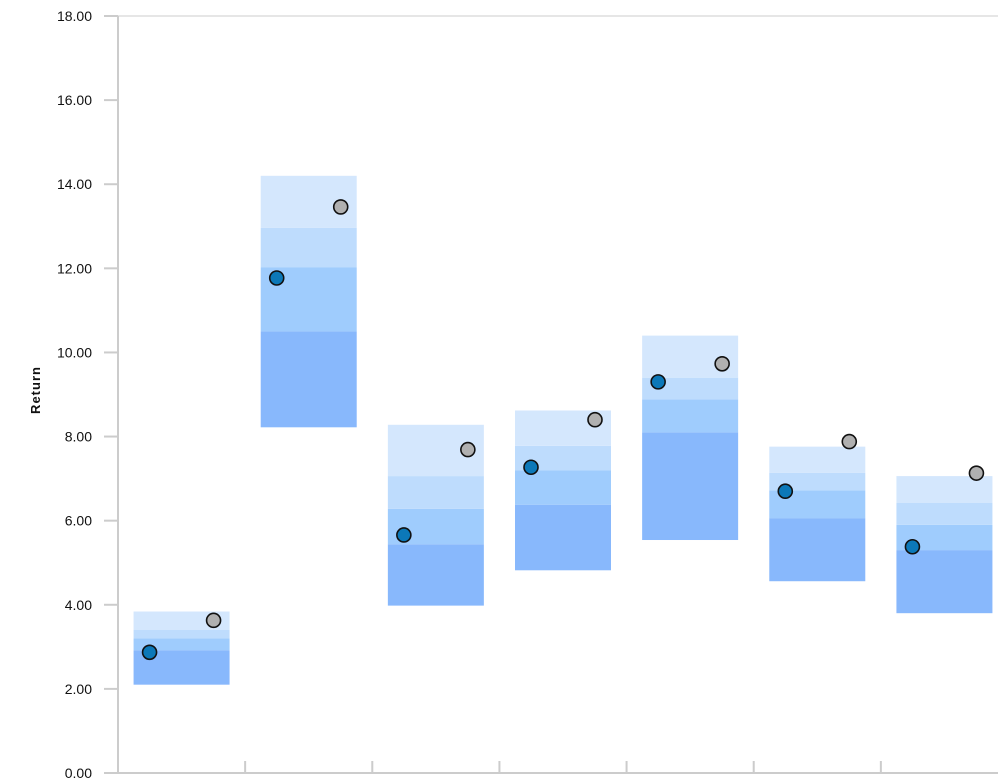  What do you see at coordinates (78, 521) in the screenshot?
I see `y-tick-label: 6.00` at bounding box center [78, 521].